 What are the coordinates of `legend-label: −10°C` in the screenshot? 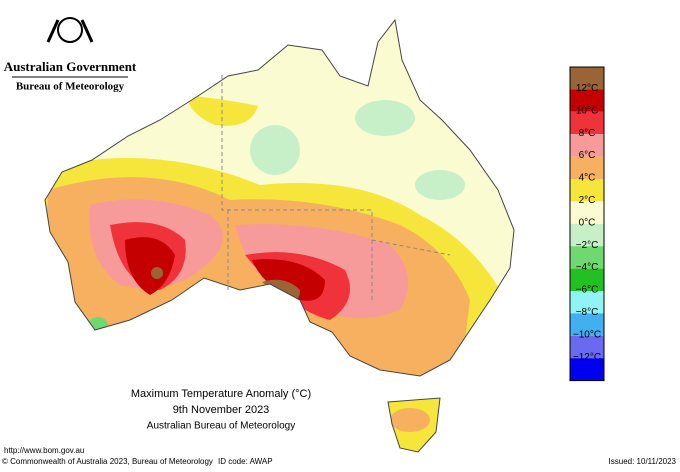 It's located at (587, 334).